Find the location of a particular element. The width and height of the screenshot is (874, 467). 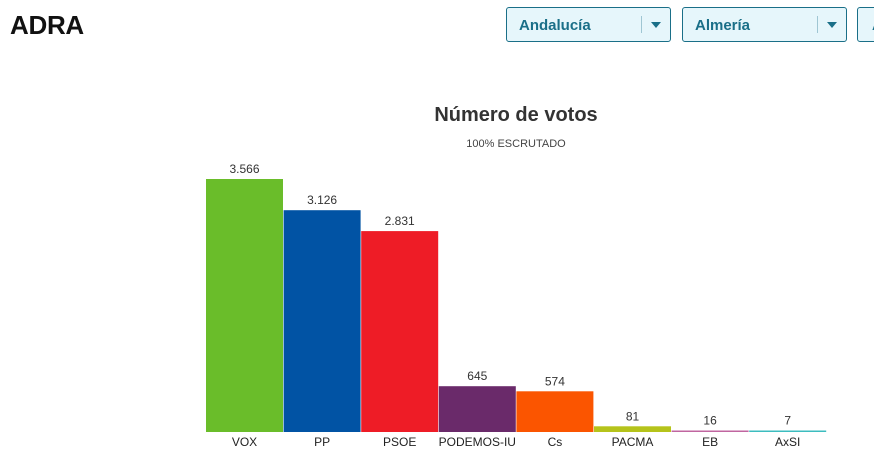

bar-pacma is located at coordinates (632, 429).